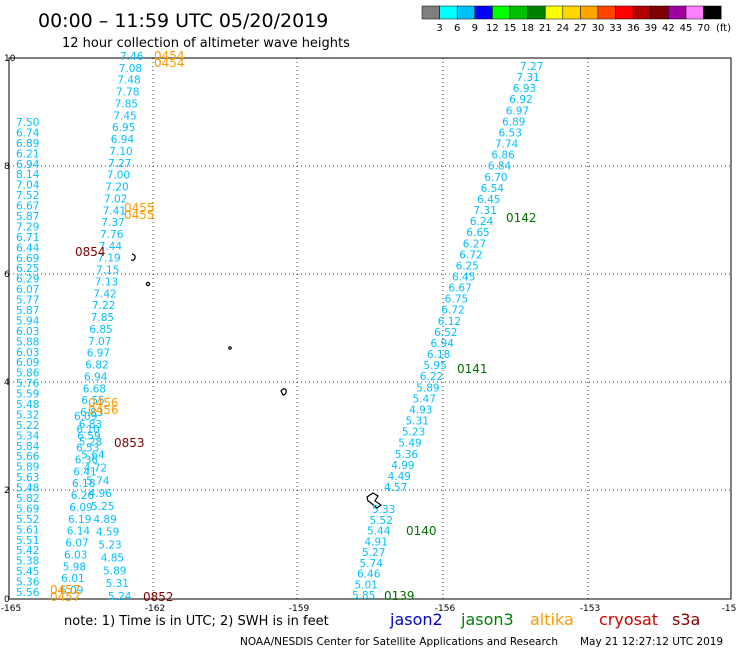 This screenshot has height=650, width=740. Describe the element at coordinates (65, 590) in the screenshot. I see `altika-pass-time: 0457` at that location.